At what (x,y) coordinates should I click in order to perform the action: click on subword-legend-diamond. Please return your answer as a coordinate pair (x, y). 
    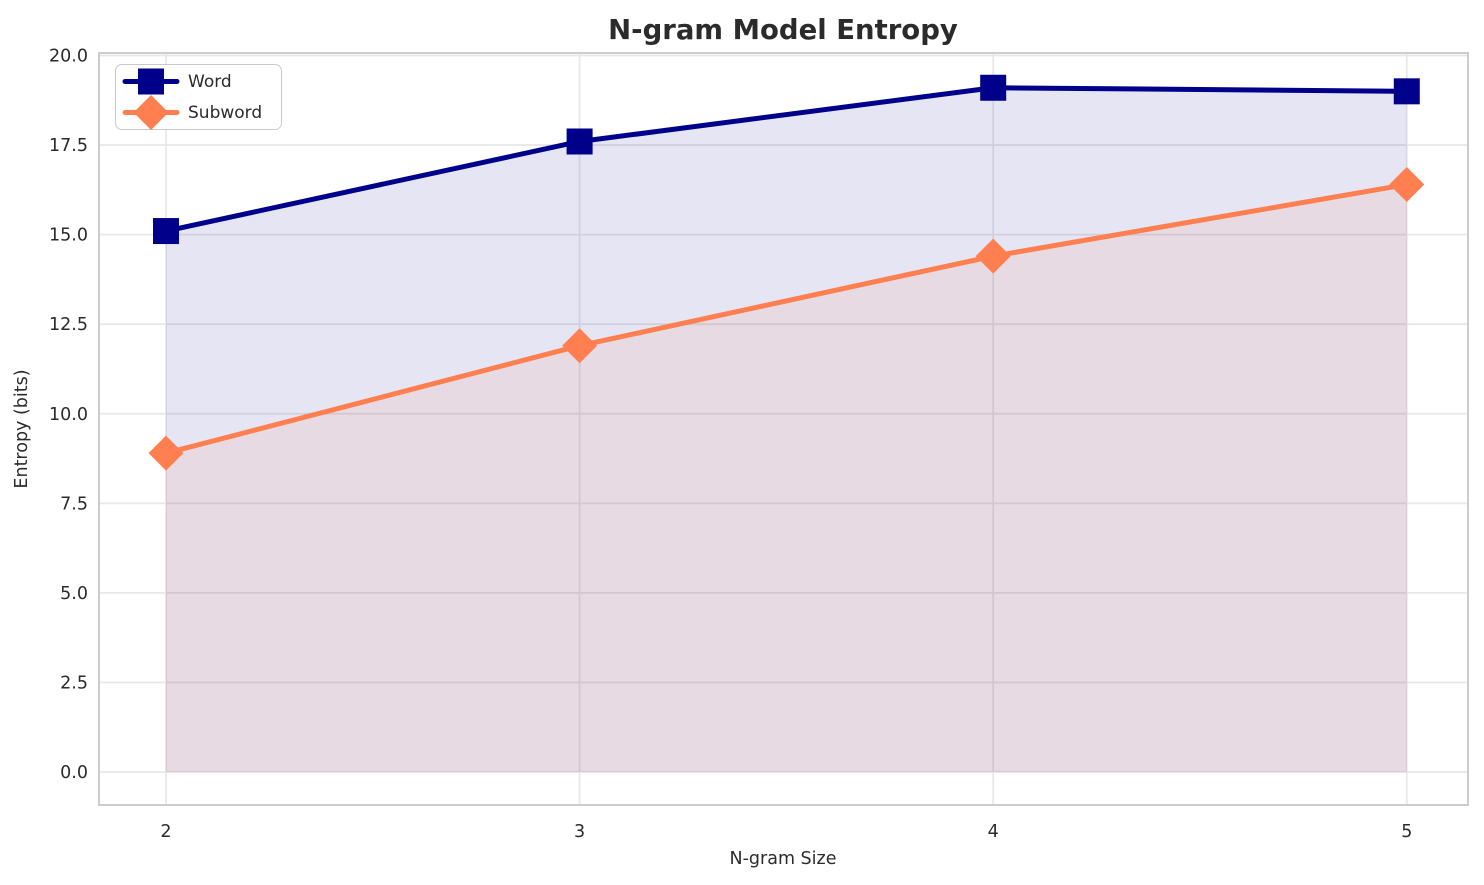
    Looking at the image, I should click on (151, 112).